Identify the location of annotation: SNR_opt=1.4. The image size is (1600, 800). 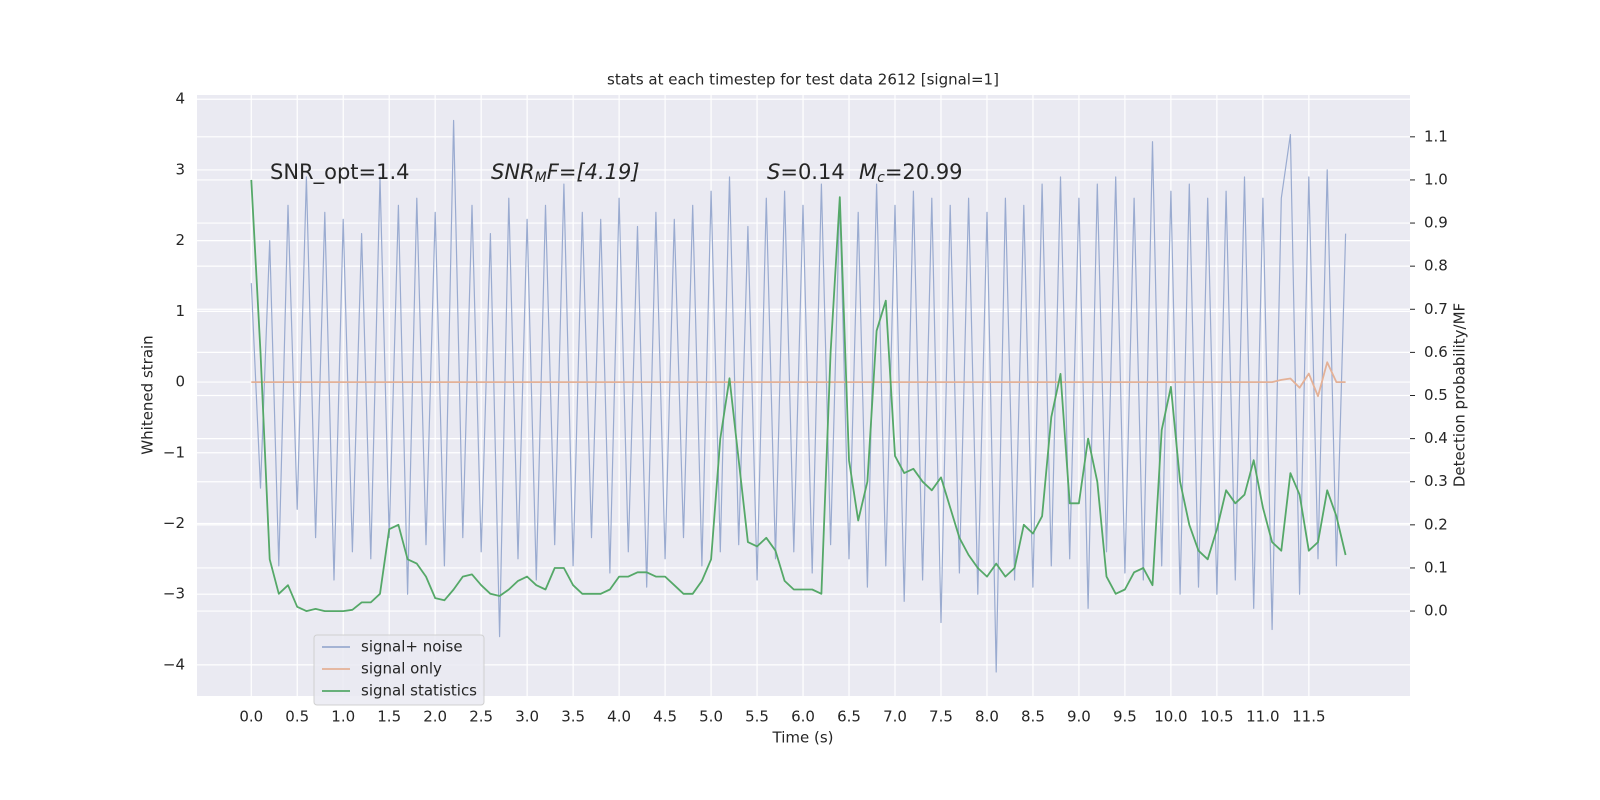
(340, 172).